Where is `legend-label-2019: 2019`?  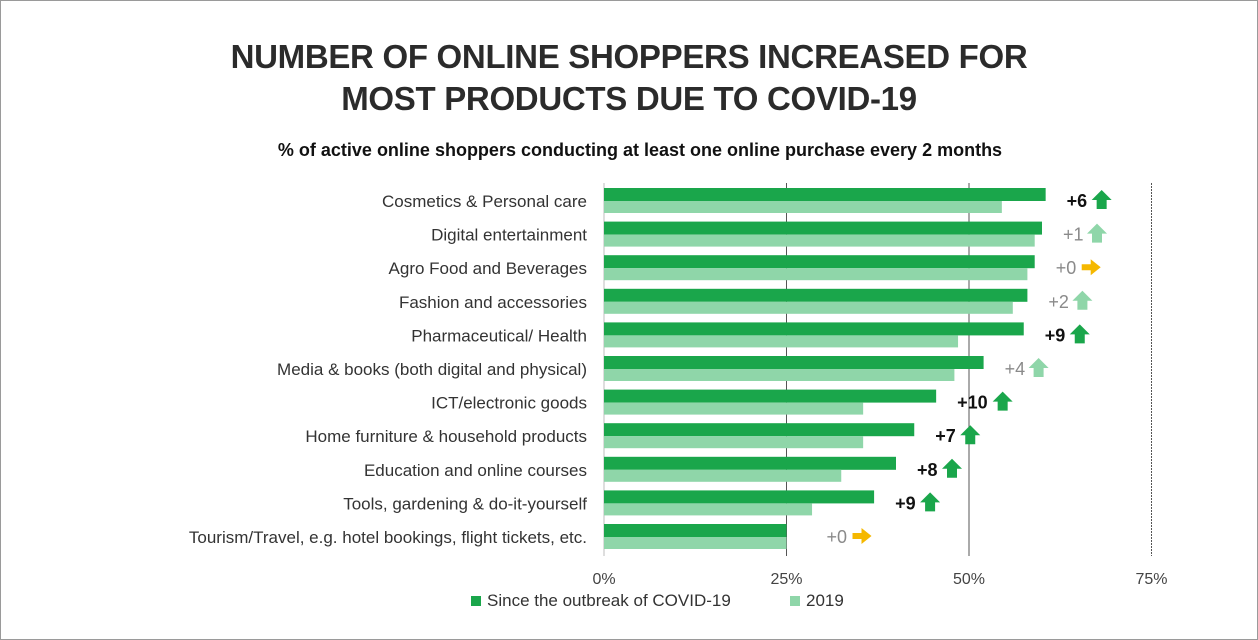 legend-label-2019: 2019 is located at coordinates (825, 600).